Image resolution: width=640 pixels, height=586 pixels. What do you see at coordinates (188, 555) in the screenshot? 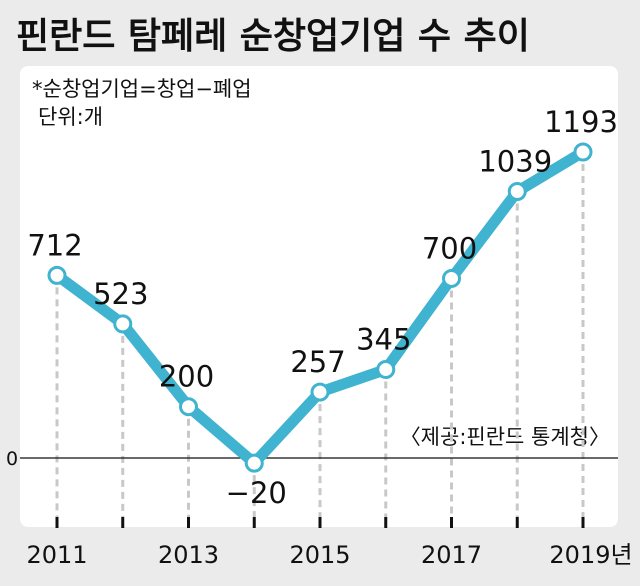
I see `x-tick-label: 2013` at bounding box center [188, 555].